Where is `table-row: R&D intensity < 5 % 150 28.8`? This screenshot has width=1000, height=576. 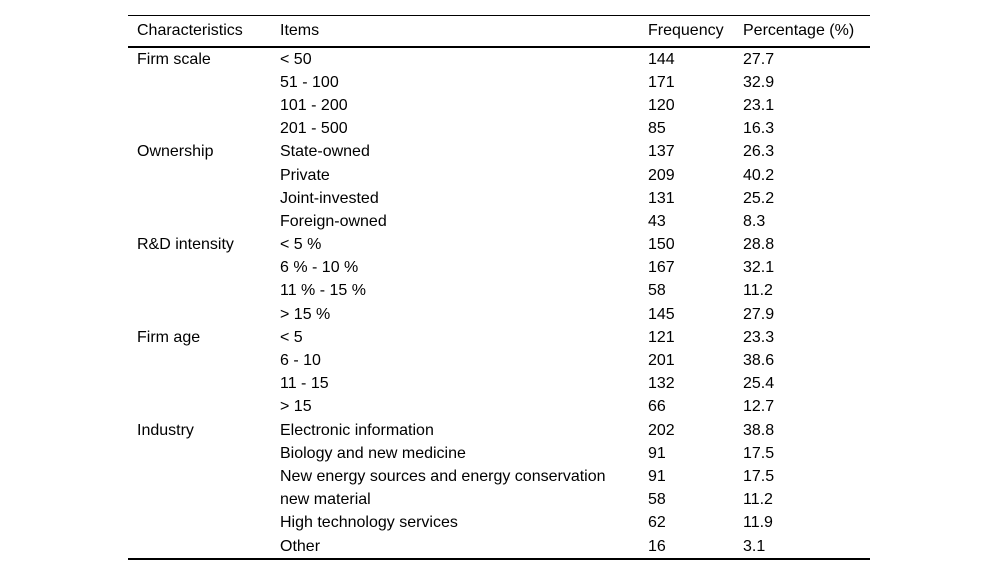 table-row: R&D intensity < 5 % 150 28.8 is located at coordinates (499, 245).